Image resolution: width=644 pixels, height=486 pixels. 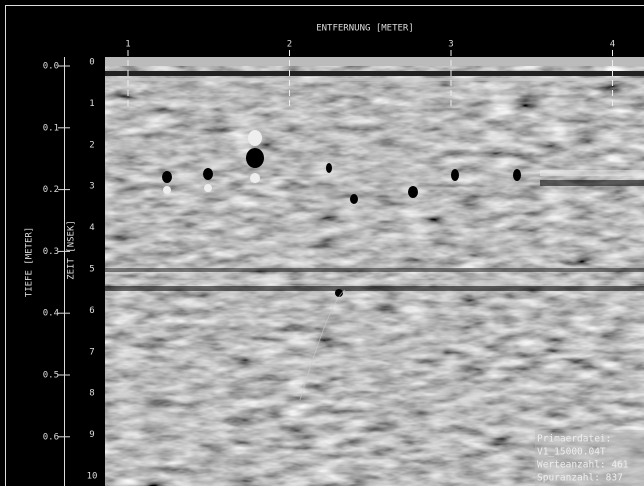 What do you see at coordinates (51, 67) in the screenshot?
I see `depth-tick-label: 0.0` at bounding box center [51, 67].